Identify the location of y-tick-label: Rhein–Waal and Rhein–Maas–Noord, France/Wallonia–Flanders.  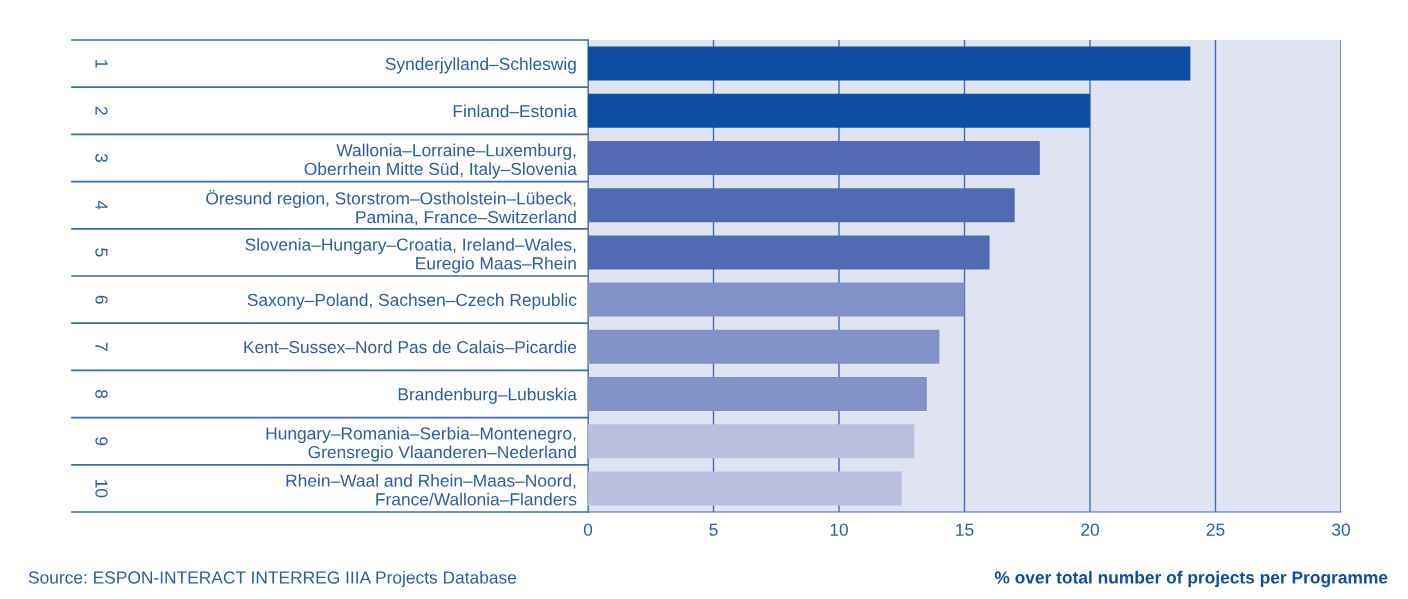
(431, 490).